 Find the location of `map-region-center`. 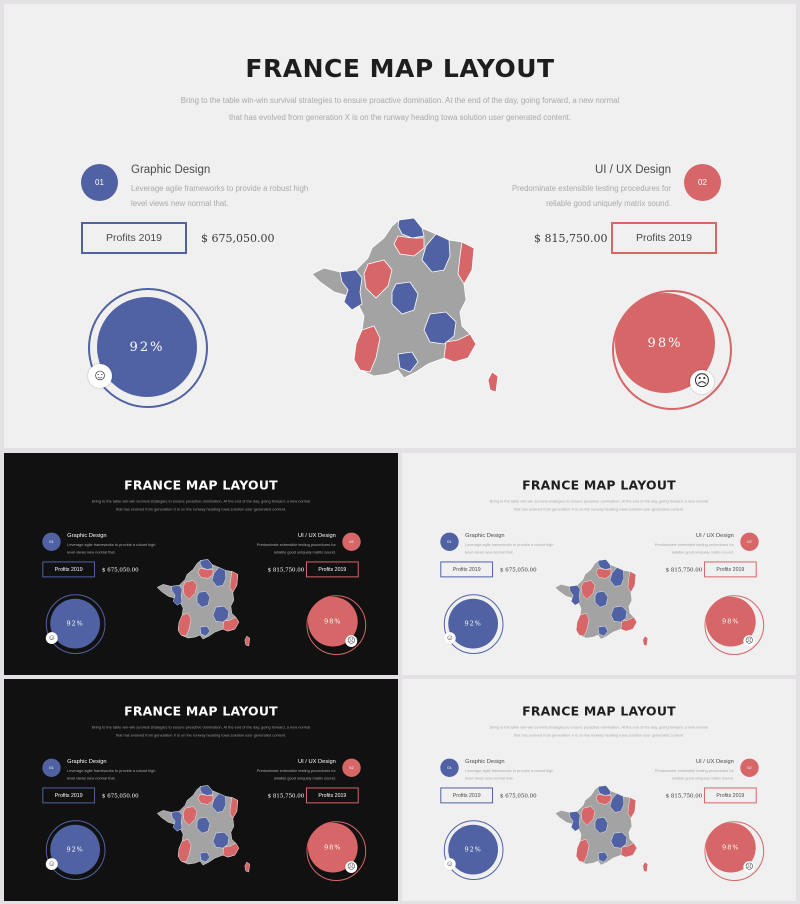

map-region-center is located at coordinates (601, 825).